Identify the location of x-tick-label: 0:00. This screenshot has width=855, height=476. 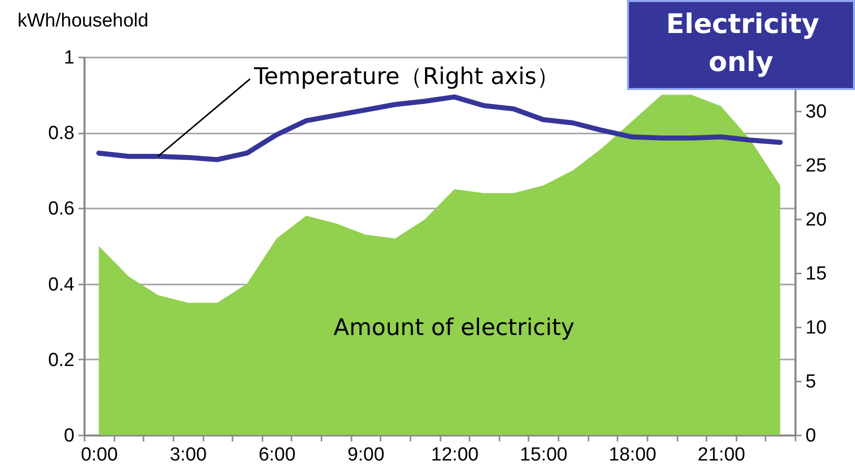
(99, 455).